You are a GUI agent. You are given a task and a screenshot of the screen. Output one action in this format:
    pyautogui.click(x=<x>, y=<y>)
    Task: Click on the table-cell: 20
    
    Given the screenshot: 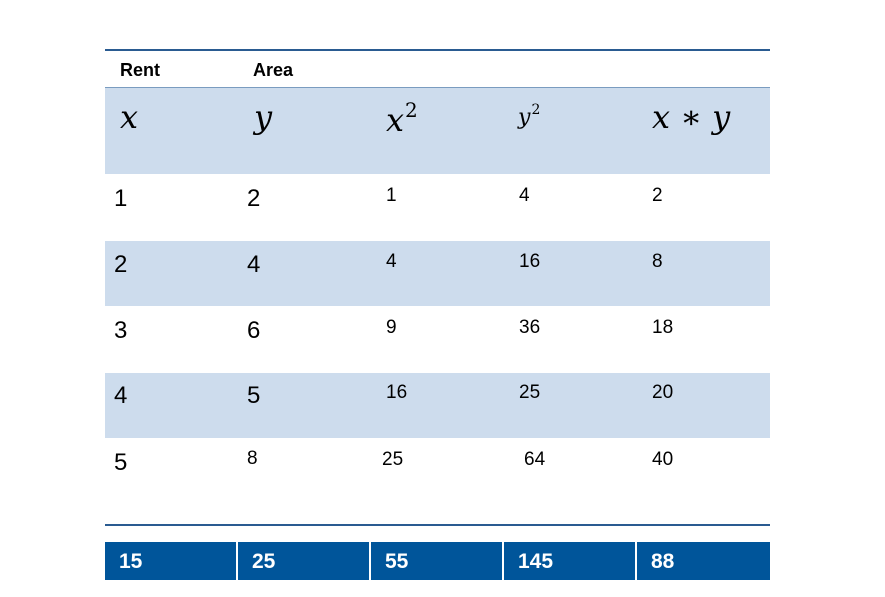 What is the action you would take?
    pyautogui.click(x=663, y=392)
    